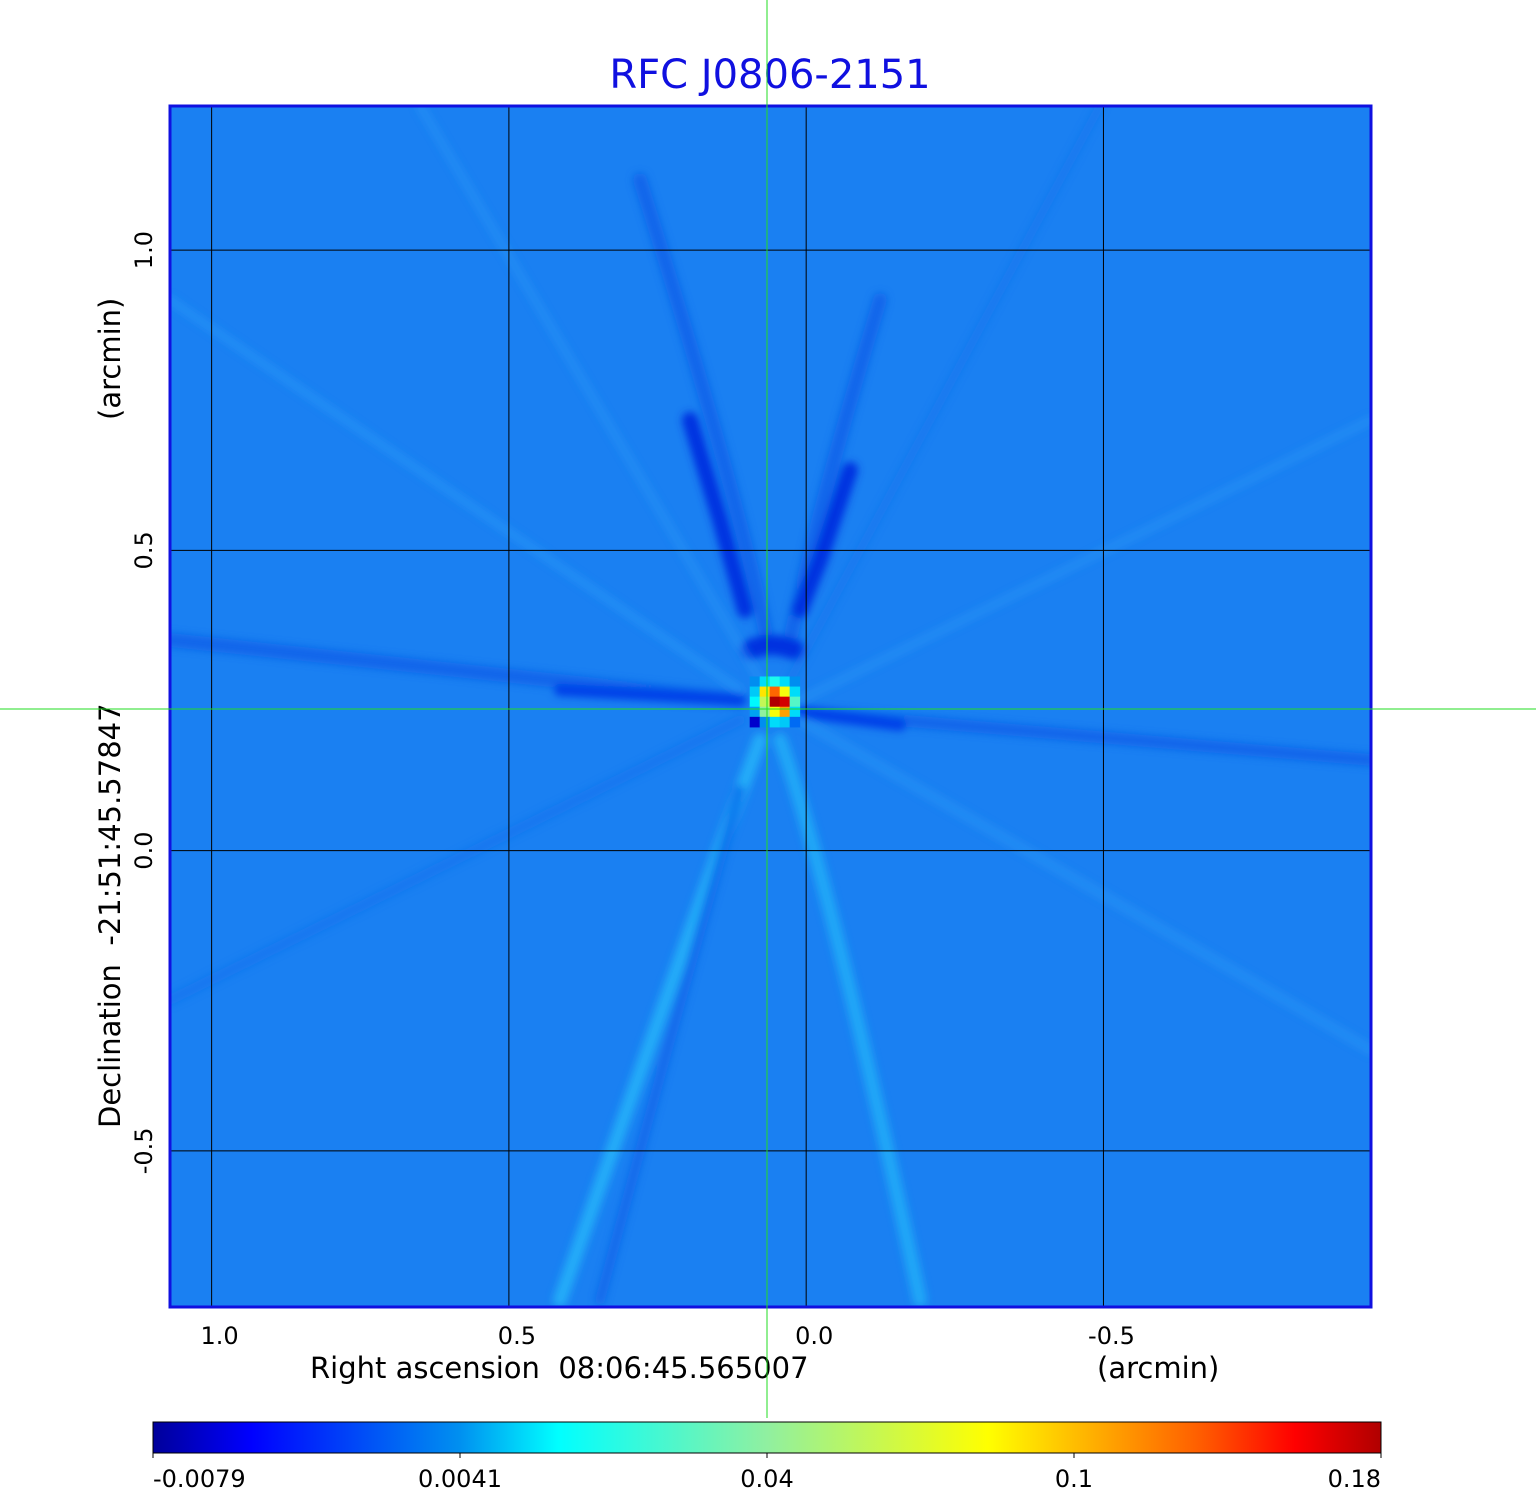  Describe the element at coordinates (1158, 1368) in the screenshot. I see `x-axis-unit: (arcmin)` at that location.